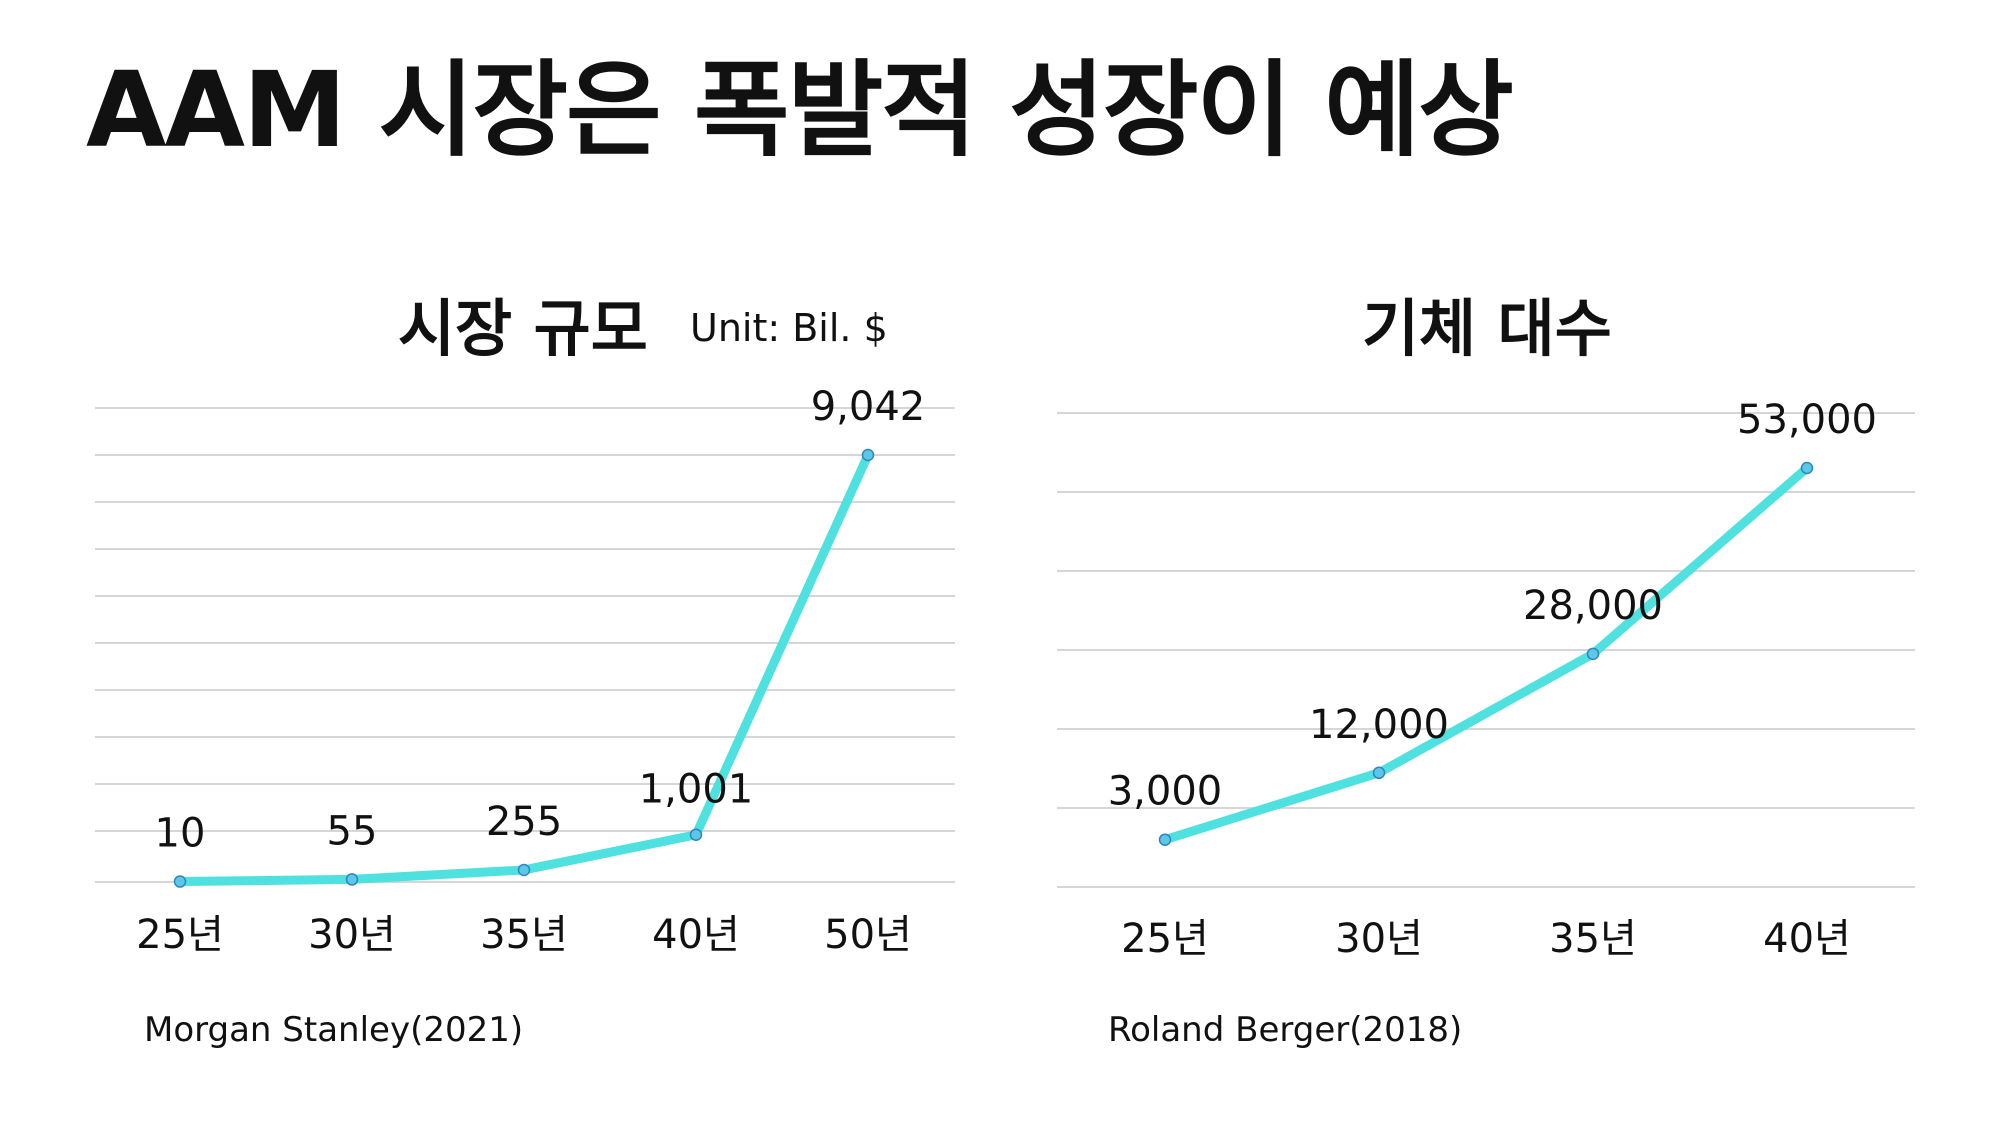 The width and height of the screenshot is (2000, 1125). I want to click on chart-1-data-label: 255, so click(524, 822).